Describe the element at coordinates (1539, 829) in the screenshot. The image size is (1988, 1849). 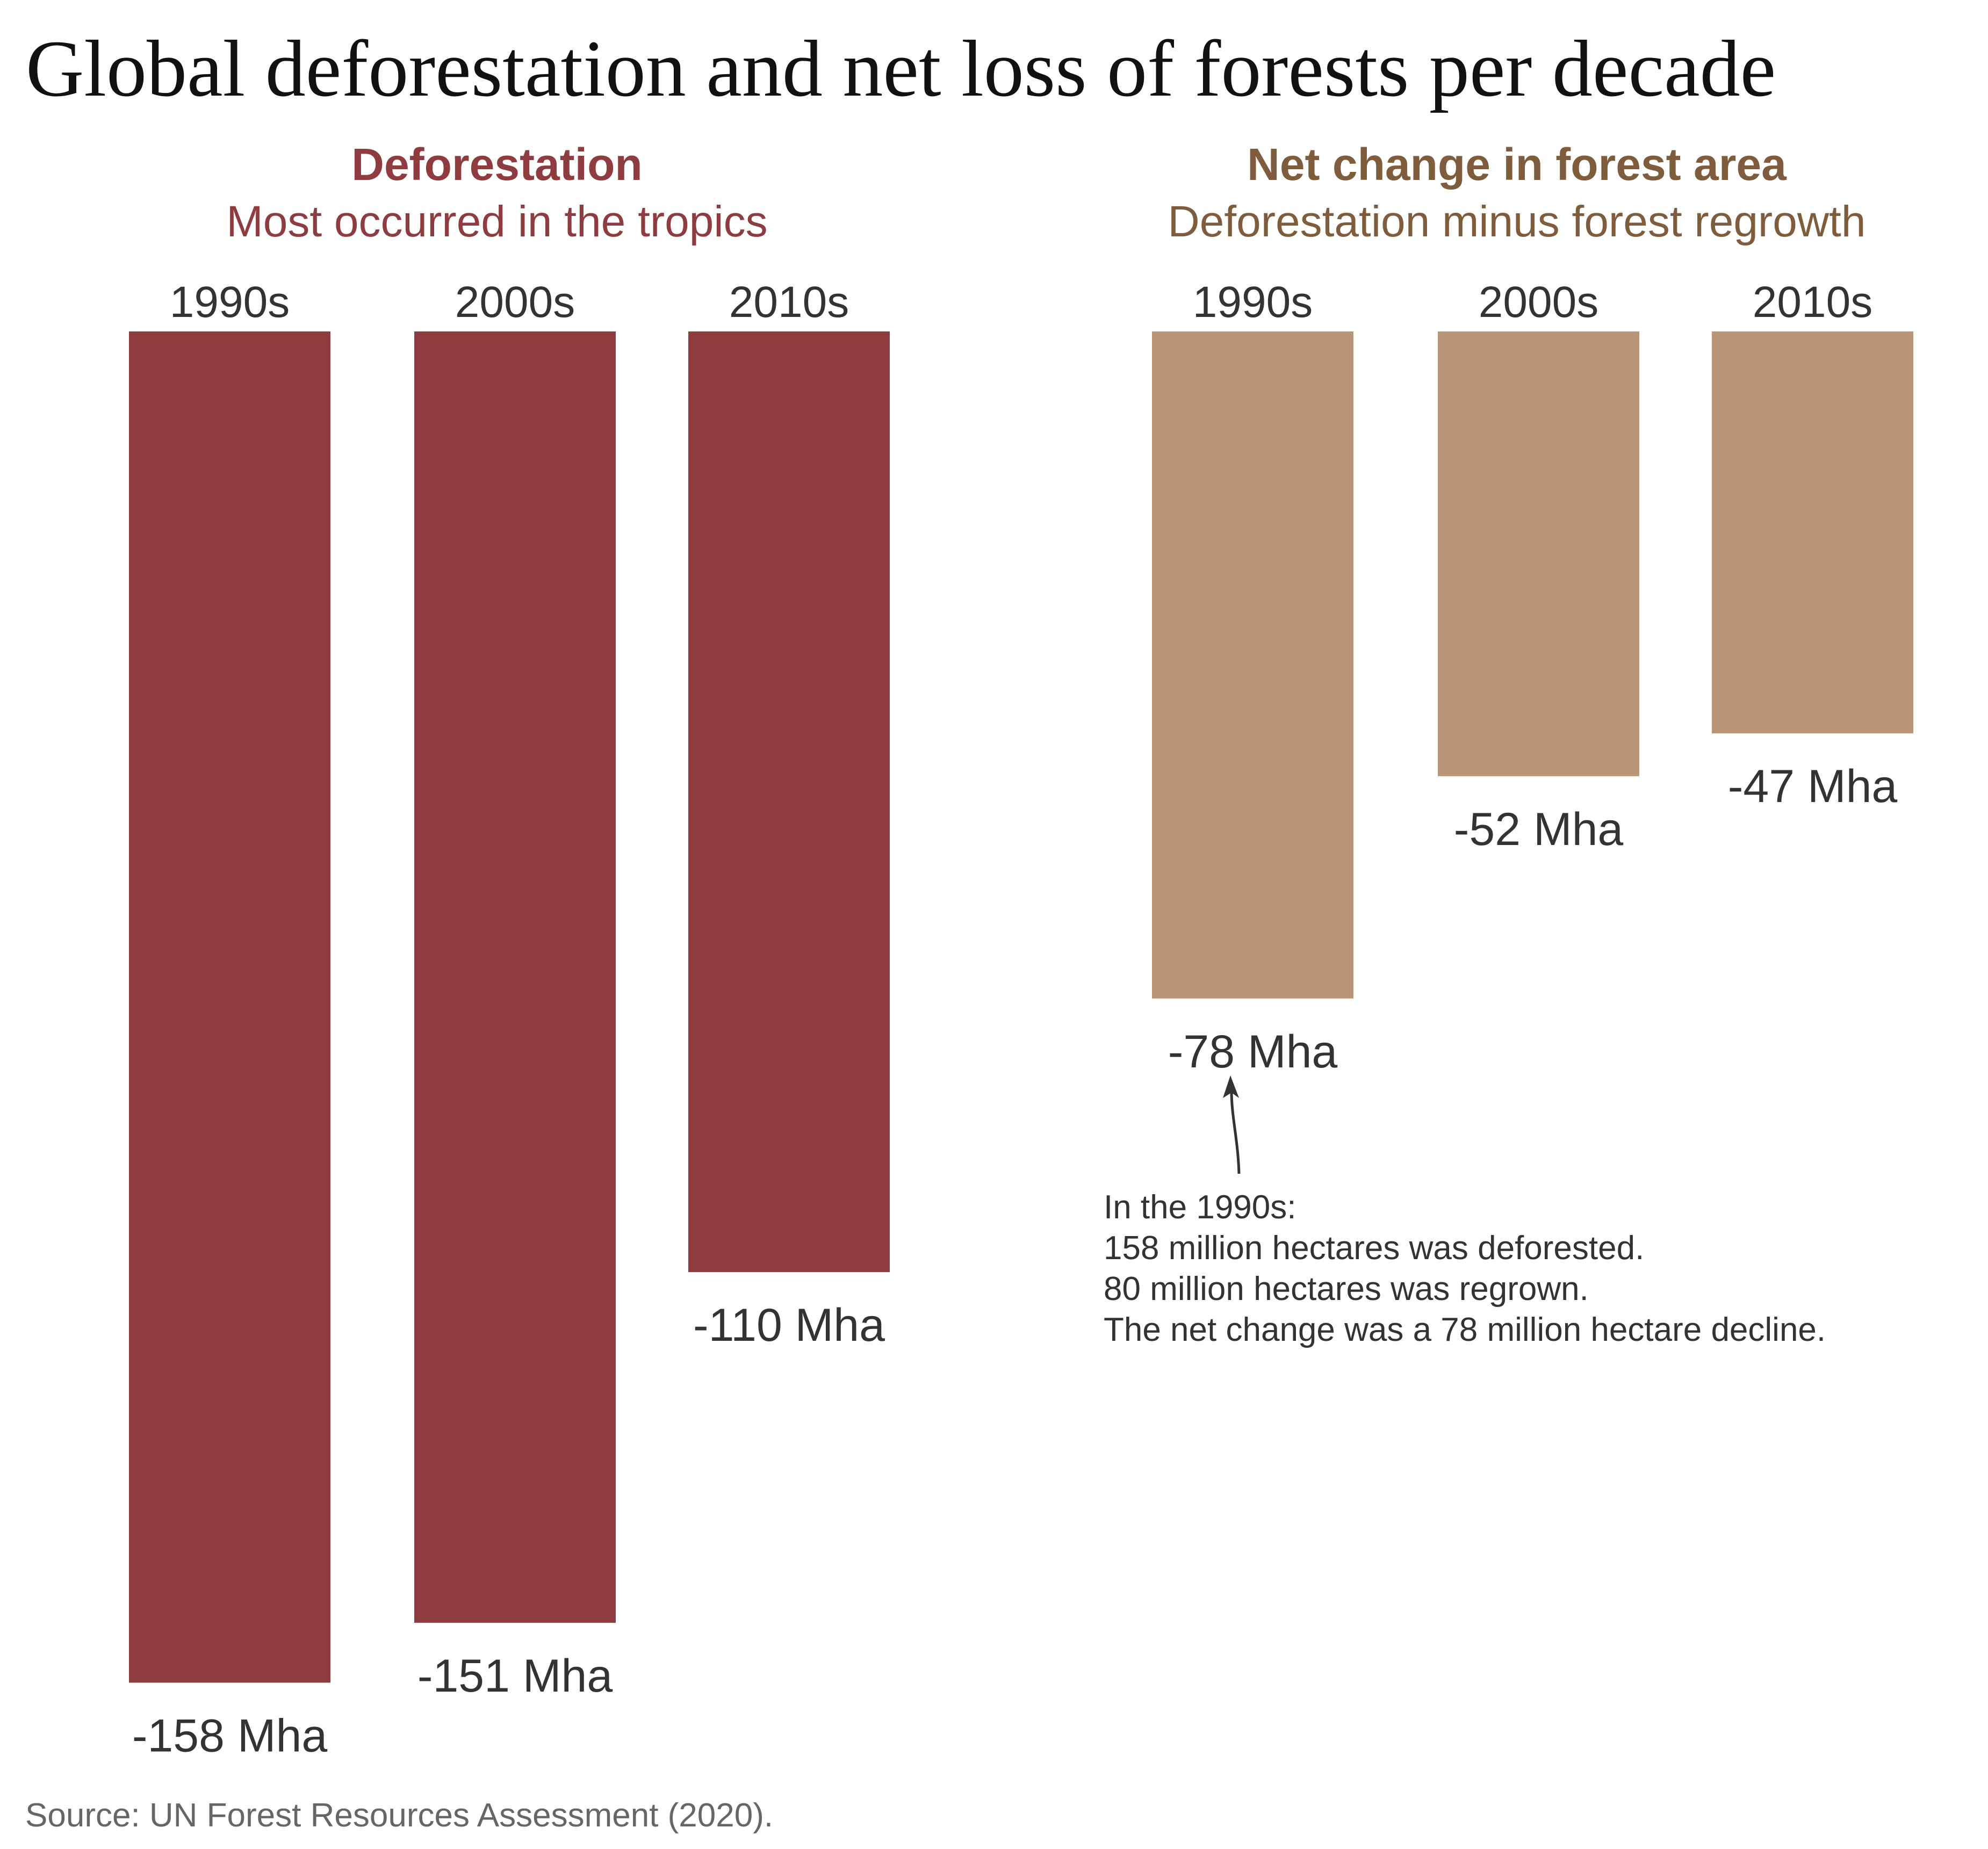
I see `value-label: -52 Mha` at that location.